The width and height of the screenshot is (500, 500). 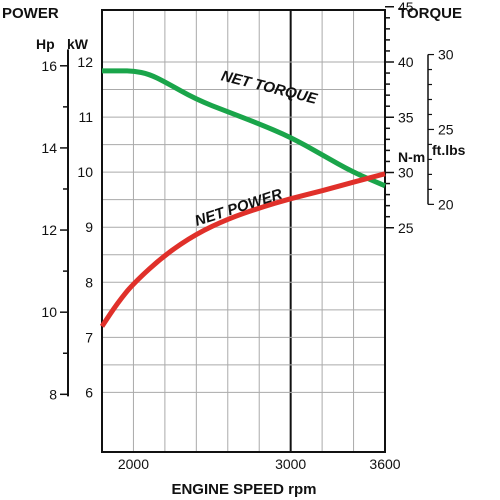 I want to click on left-axis-header: POWER, so click(x=30, y=13).